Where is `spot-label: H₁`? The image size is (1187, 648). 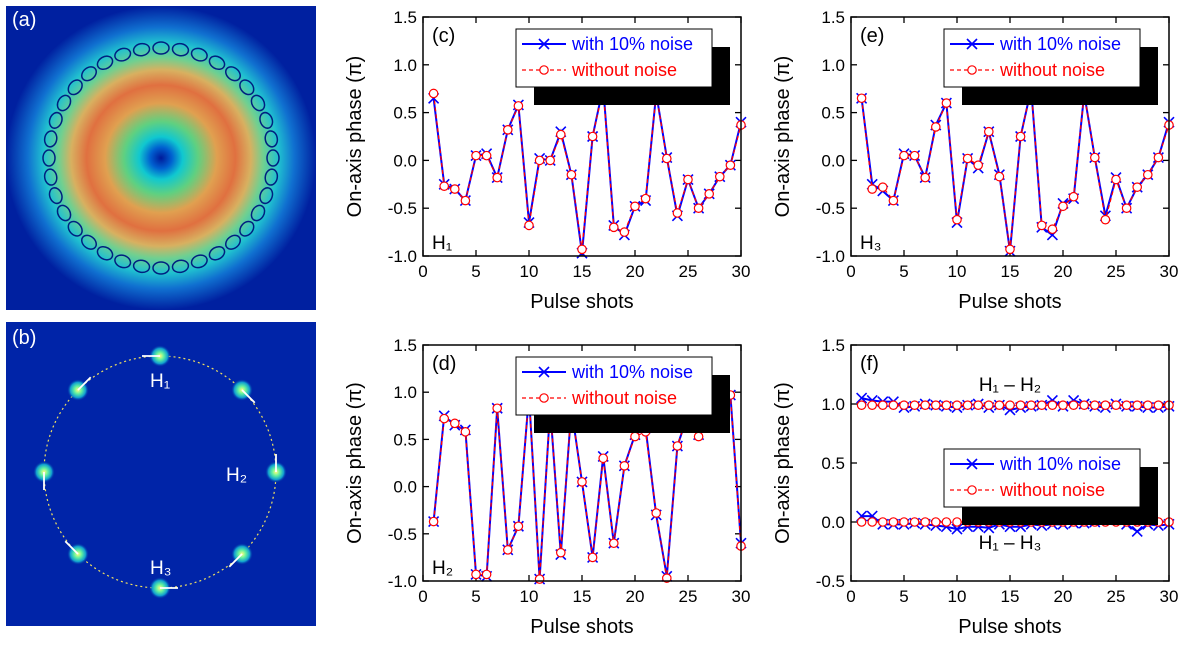 spot-label: H₁ is located at coordinates (160, 381).